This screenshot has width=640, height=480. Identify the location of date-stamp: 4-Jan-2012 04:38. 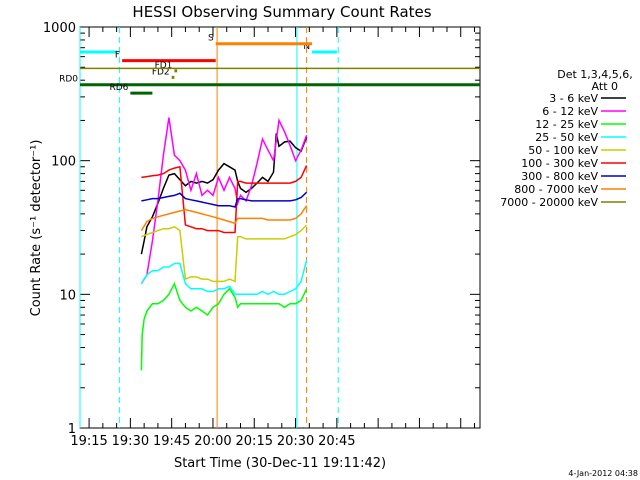
(603, 473).